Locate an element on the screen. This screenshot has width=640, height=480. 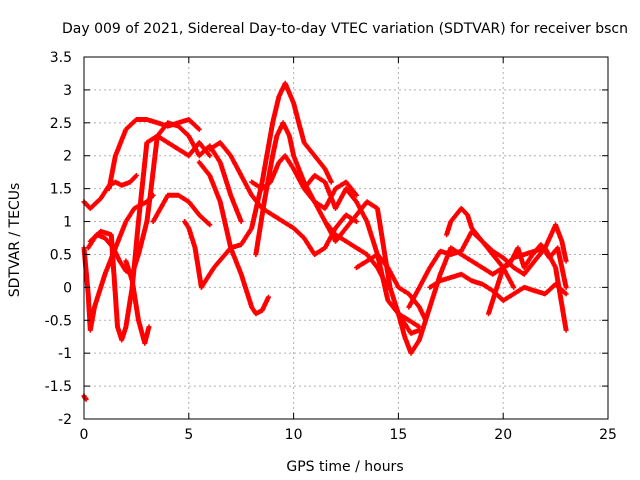
y-tick-label: 1 is located at coordinates (67, 223).